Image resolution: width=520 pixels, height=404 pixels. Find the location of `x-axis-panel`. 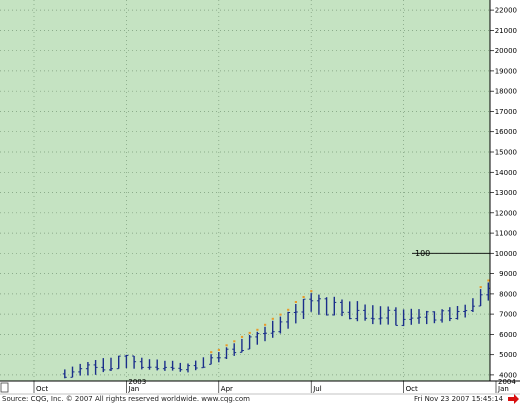

x-axis-panel is located at coordinates (260, 387).